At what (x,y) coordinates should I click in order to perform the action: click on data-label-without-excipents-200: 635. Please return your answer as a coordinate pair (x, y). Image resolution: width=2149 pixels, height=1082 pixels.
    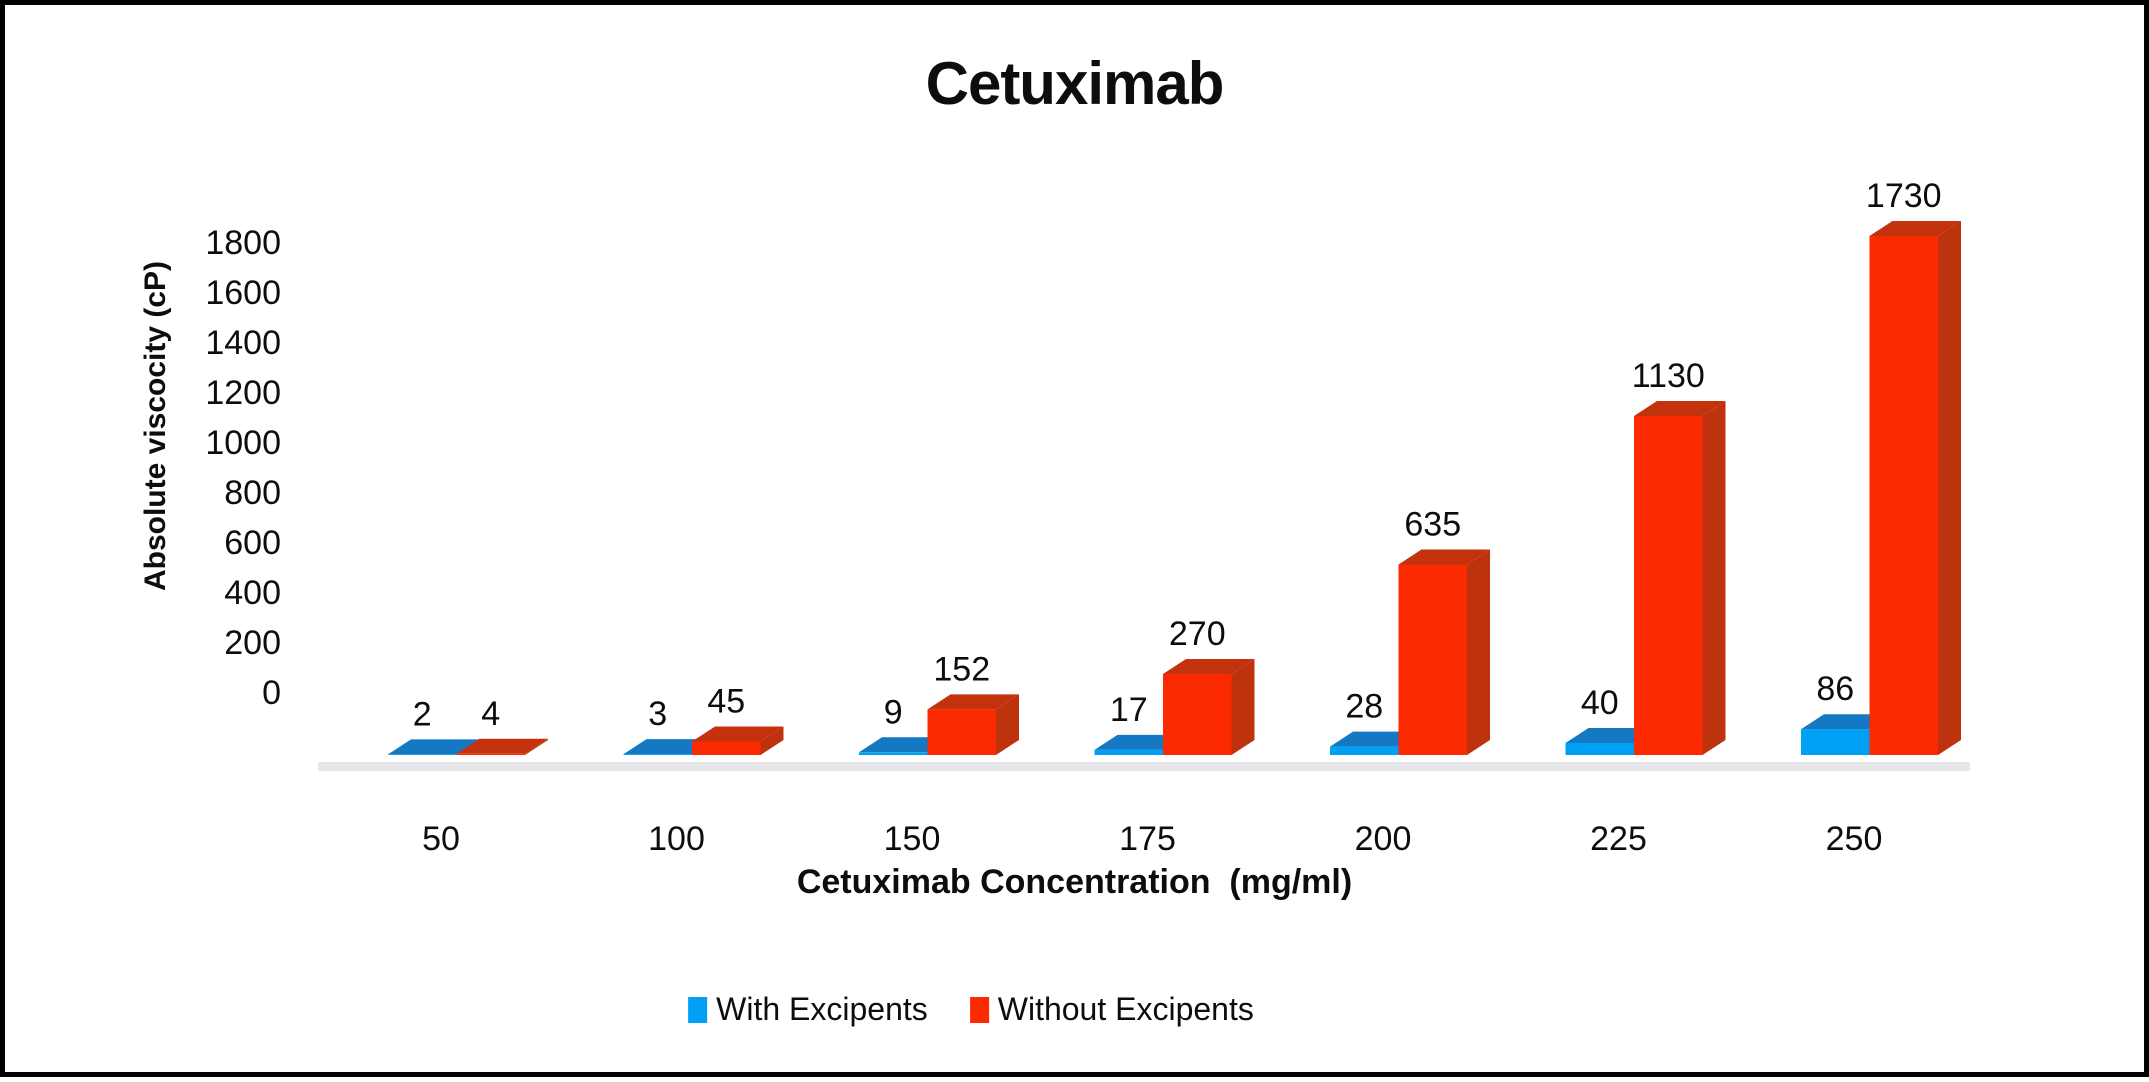
    Looking at the image, I should click on (1432, 525).